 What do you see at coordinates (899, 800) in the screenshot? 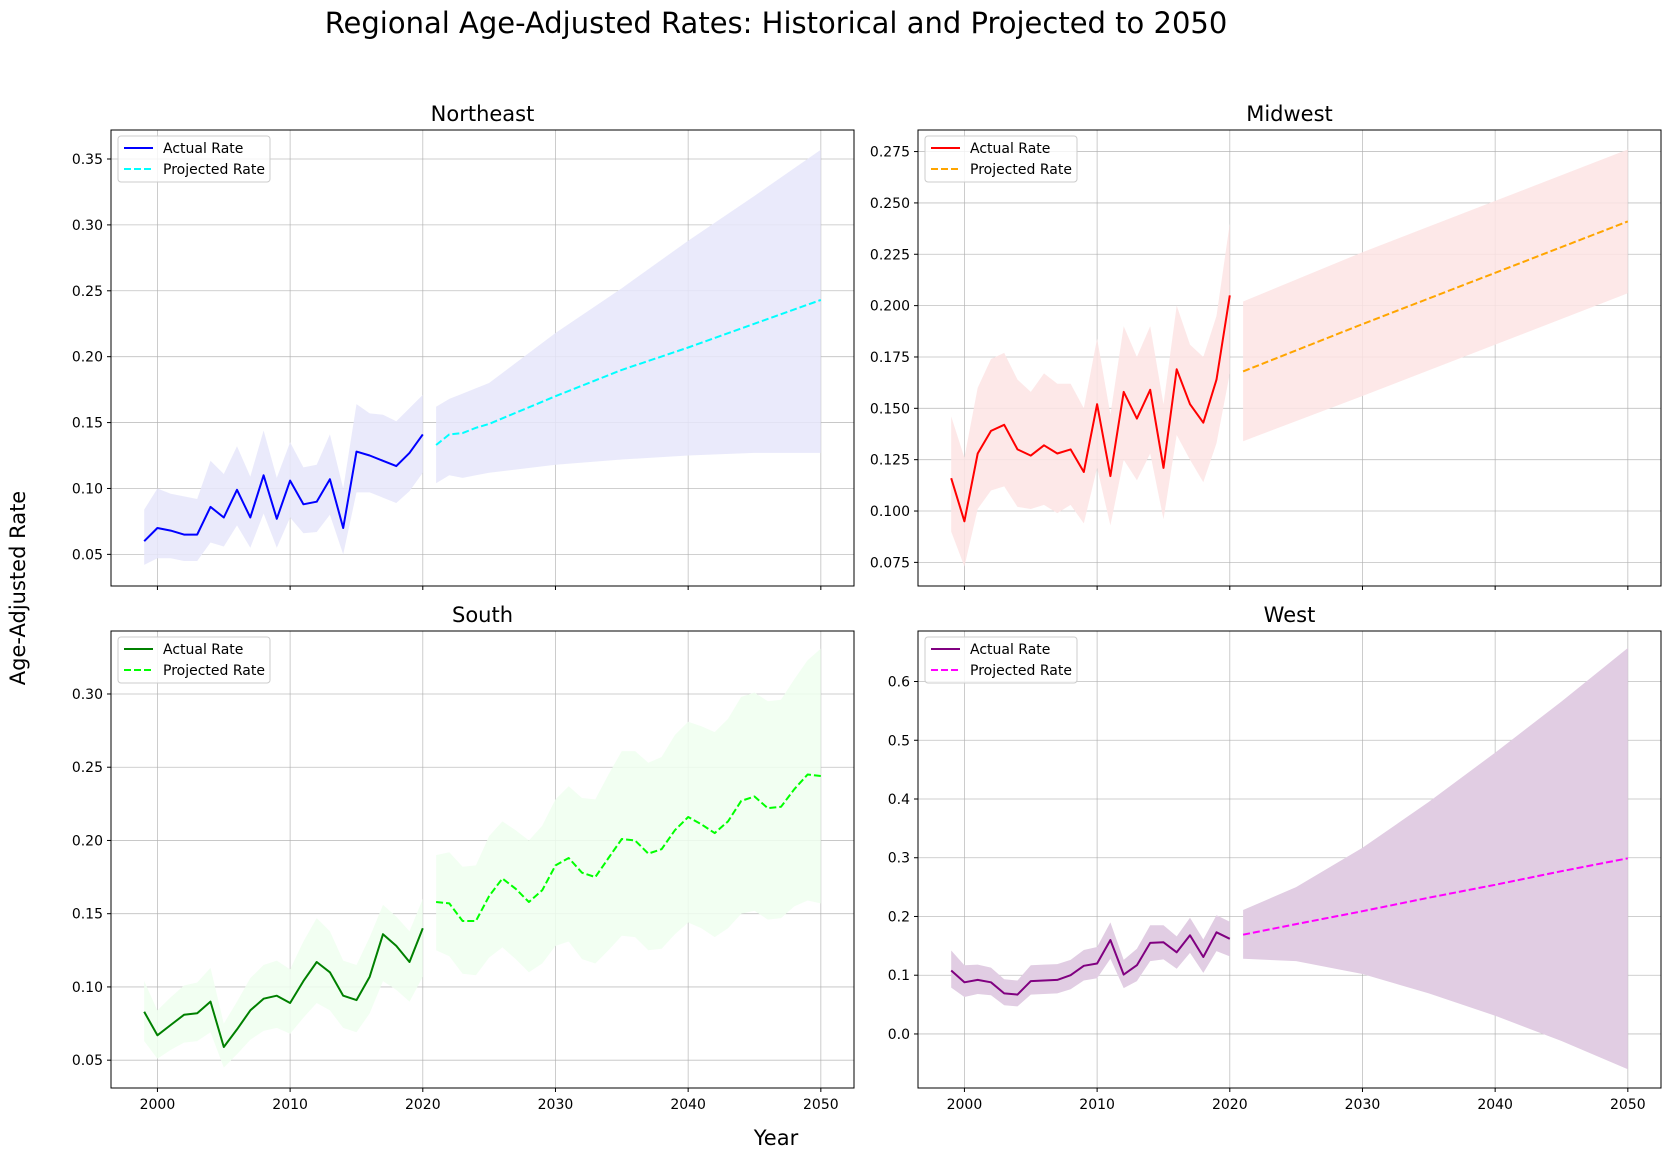
I see `y-tick-label: 0.4` at bounding box center [899, 800].